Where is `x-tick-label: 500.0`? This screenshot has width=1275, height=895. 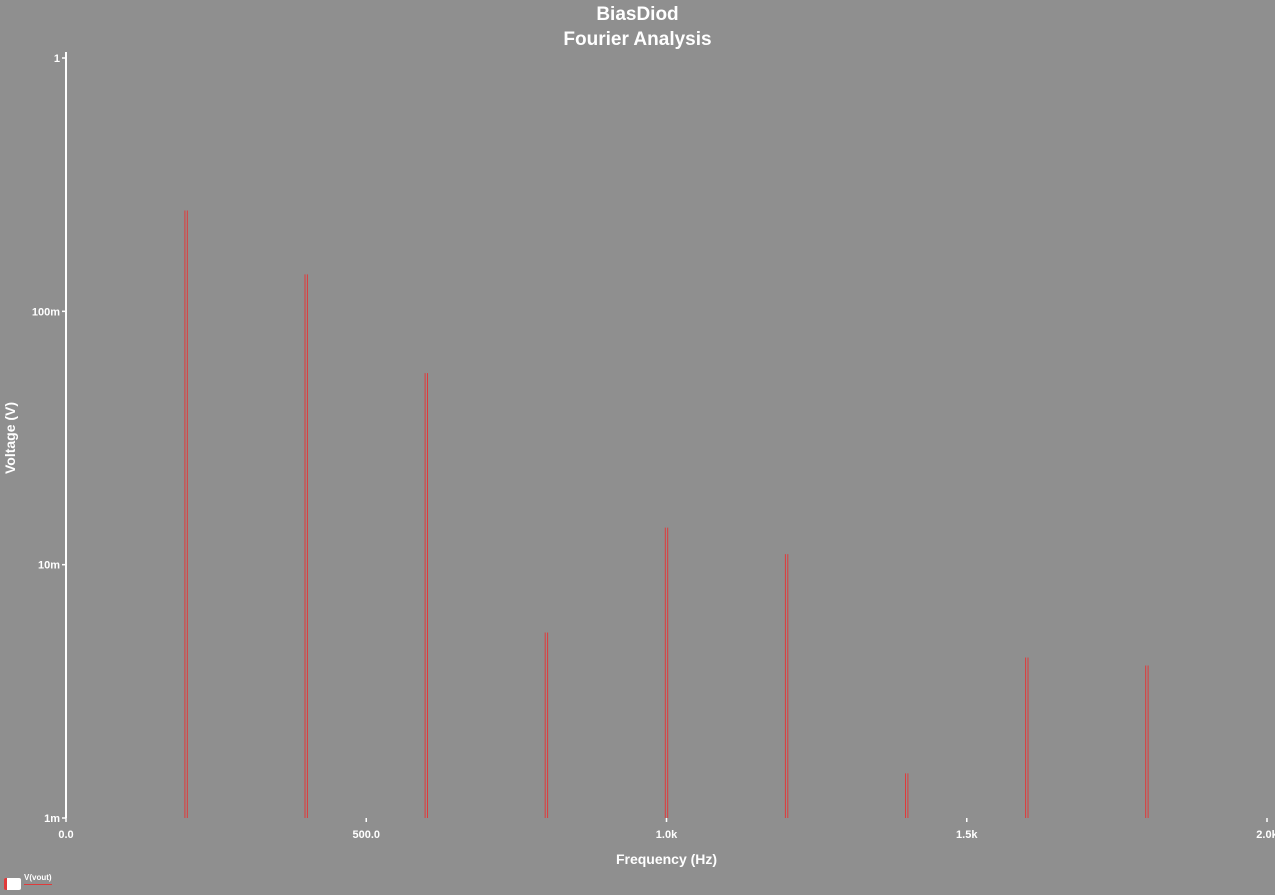 x-tick-label: 500.0 is located at coordinates (366, 835).